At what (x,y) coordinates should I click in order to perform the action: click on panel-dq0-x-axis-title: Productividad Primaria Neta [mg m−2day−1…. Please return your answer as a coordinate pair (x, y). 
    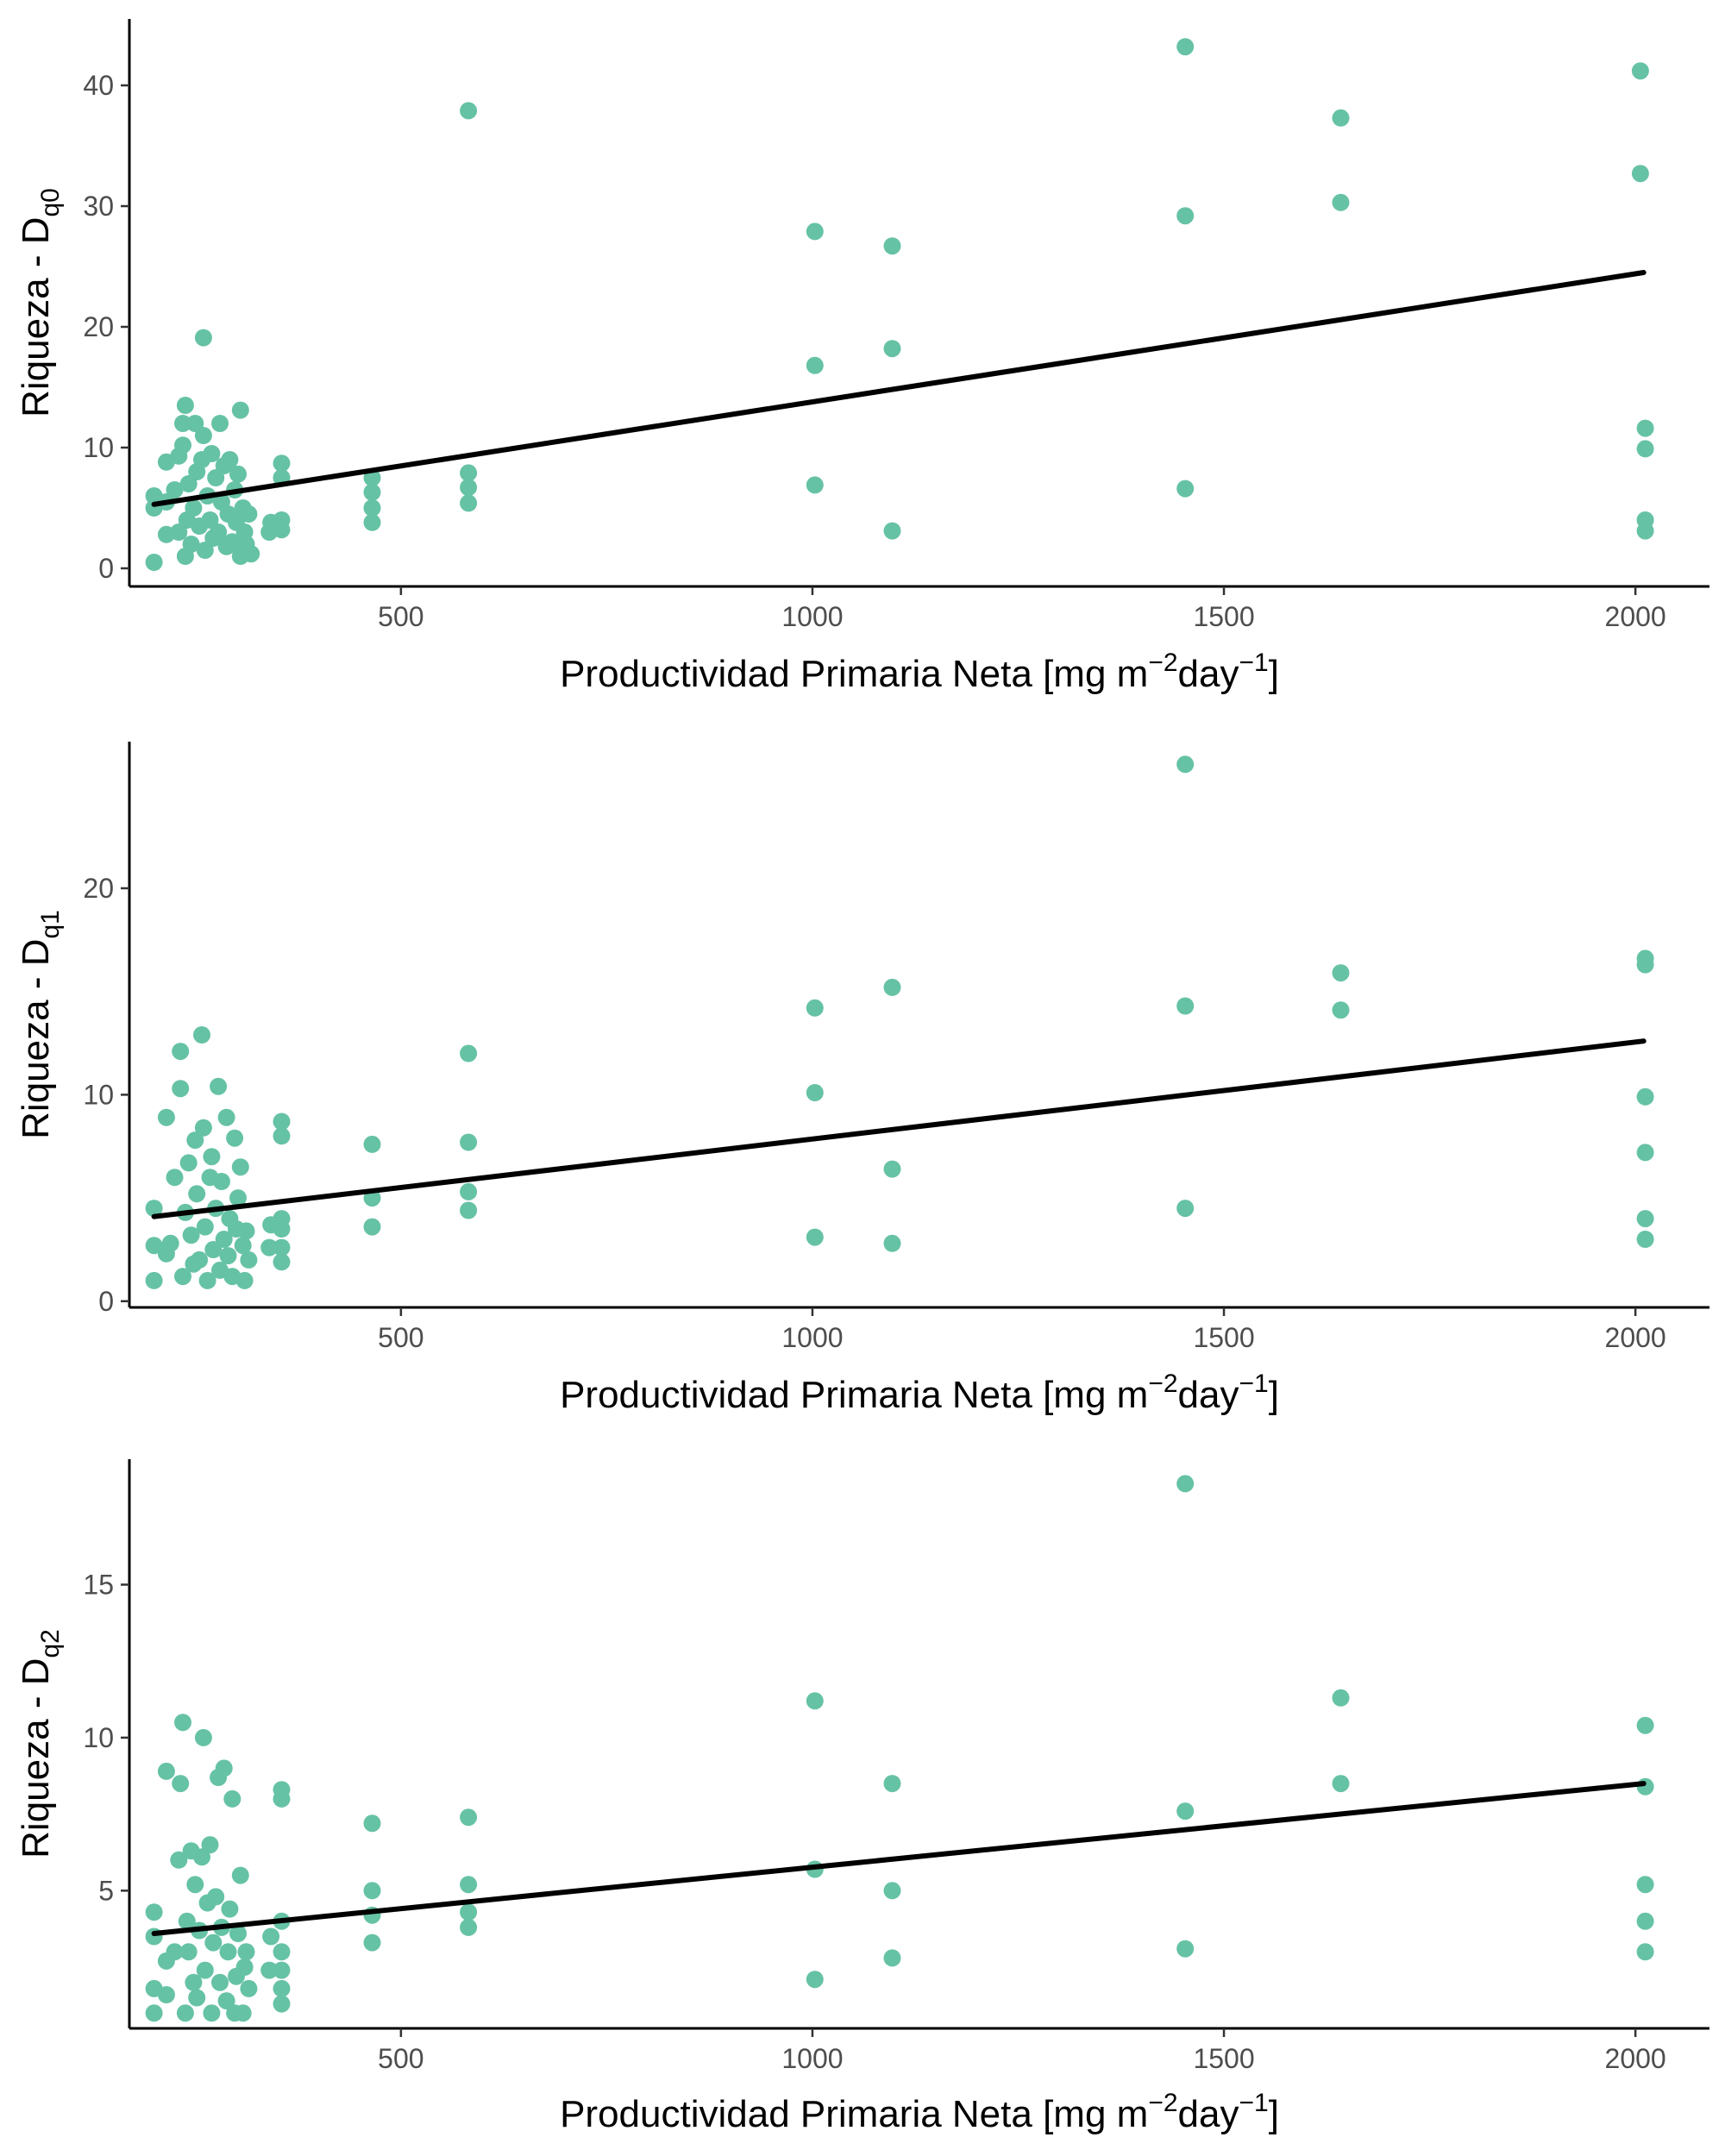
    Looking at the image, I should click on (920, 672).